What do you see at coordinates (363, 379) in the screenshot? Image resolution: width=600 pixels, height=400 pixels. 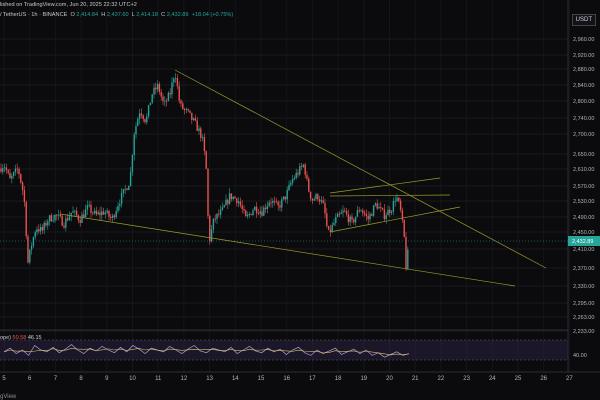 I see `time-tick-label: 19` at bounding box center [363, 379].